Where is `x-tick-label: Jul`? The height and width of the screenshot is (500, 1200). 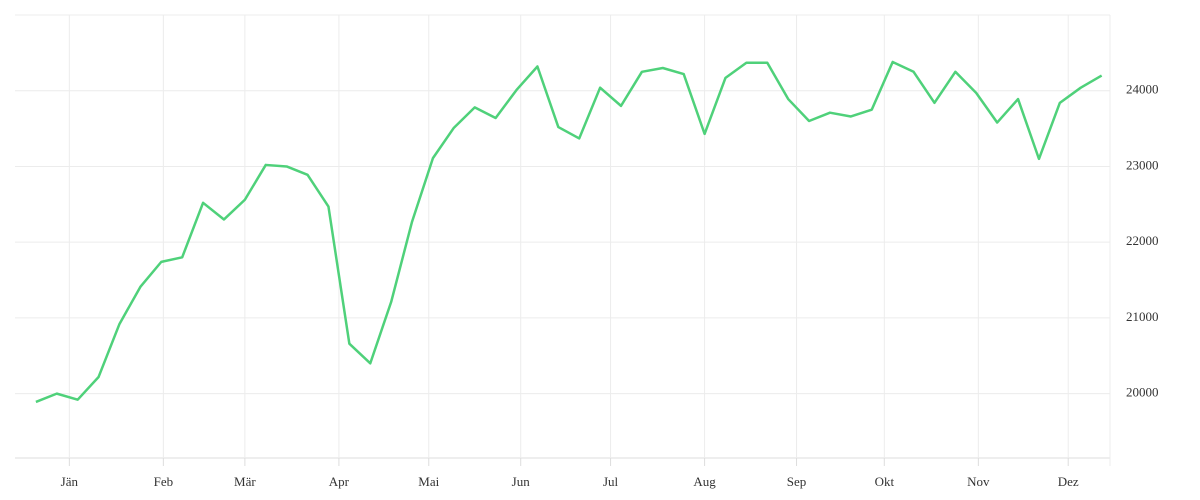 x-tick-label: Jul is located at coordinates (611, 481).